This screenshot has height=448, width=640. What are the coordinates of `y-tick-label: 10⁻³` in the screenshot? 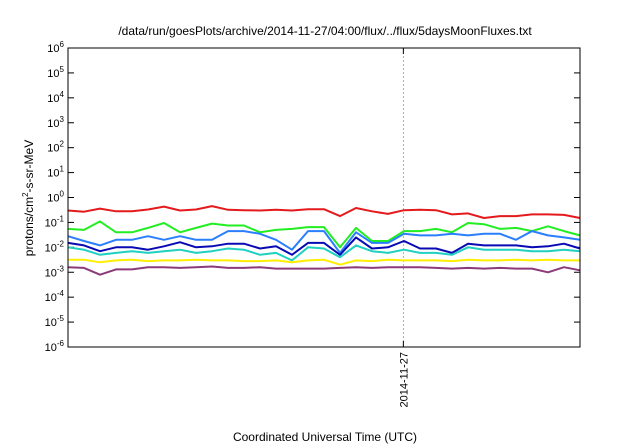 It's located at (55, 271).